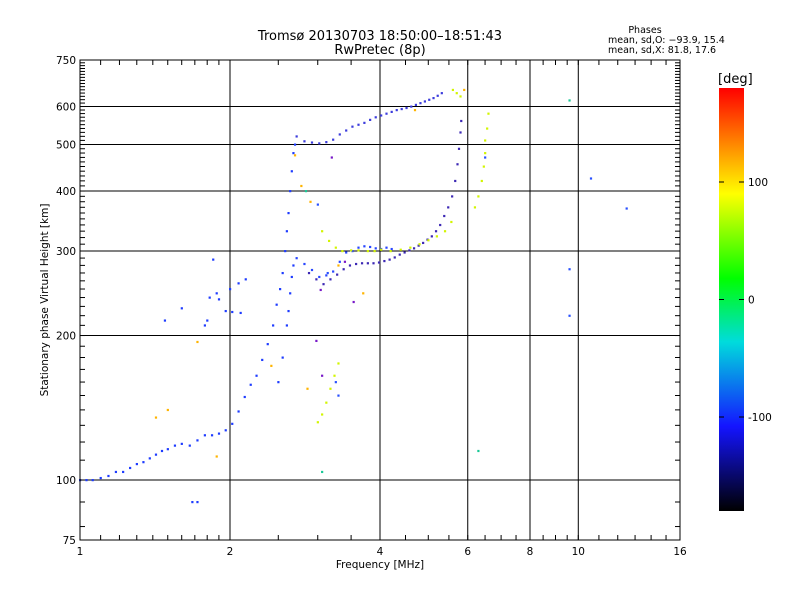  Describe the element at coordinates (735, 79) in the screenshot. I see `colorbar-label: [deg]` at that location.